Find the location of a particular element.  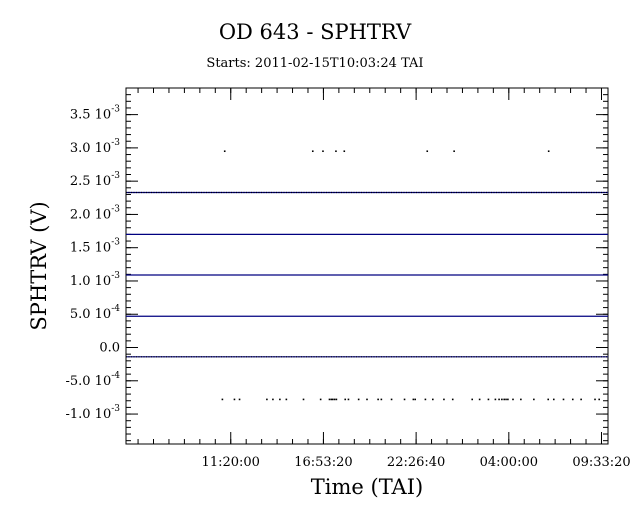

y-tick-label: 0.0 is located at coordinates (109, 348).